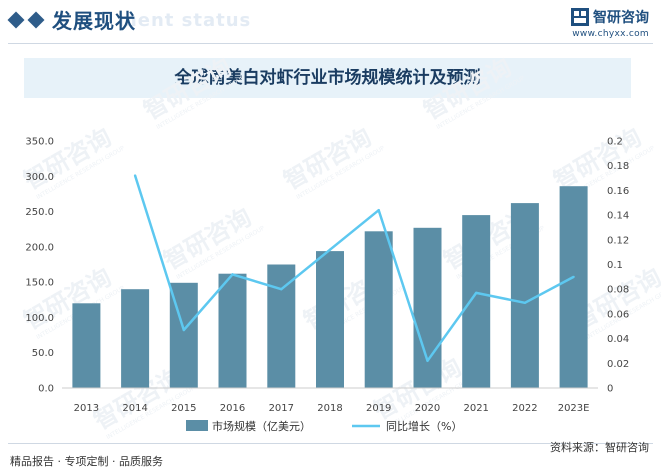 Image resolution: width=661 pixels, height=476 pixels. Describe the element at coordinates (330, 249) in the screenshot. I see `growth-point-2018` at that location.